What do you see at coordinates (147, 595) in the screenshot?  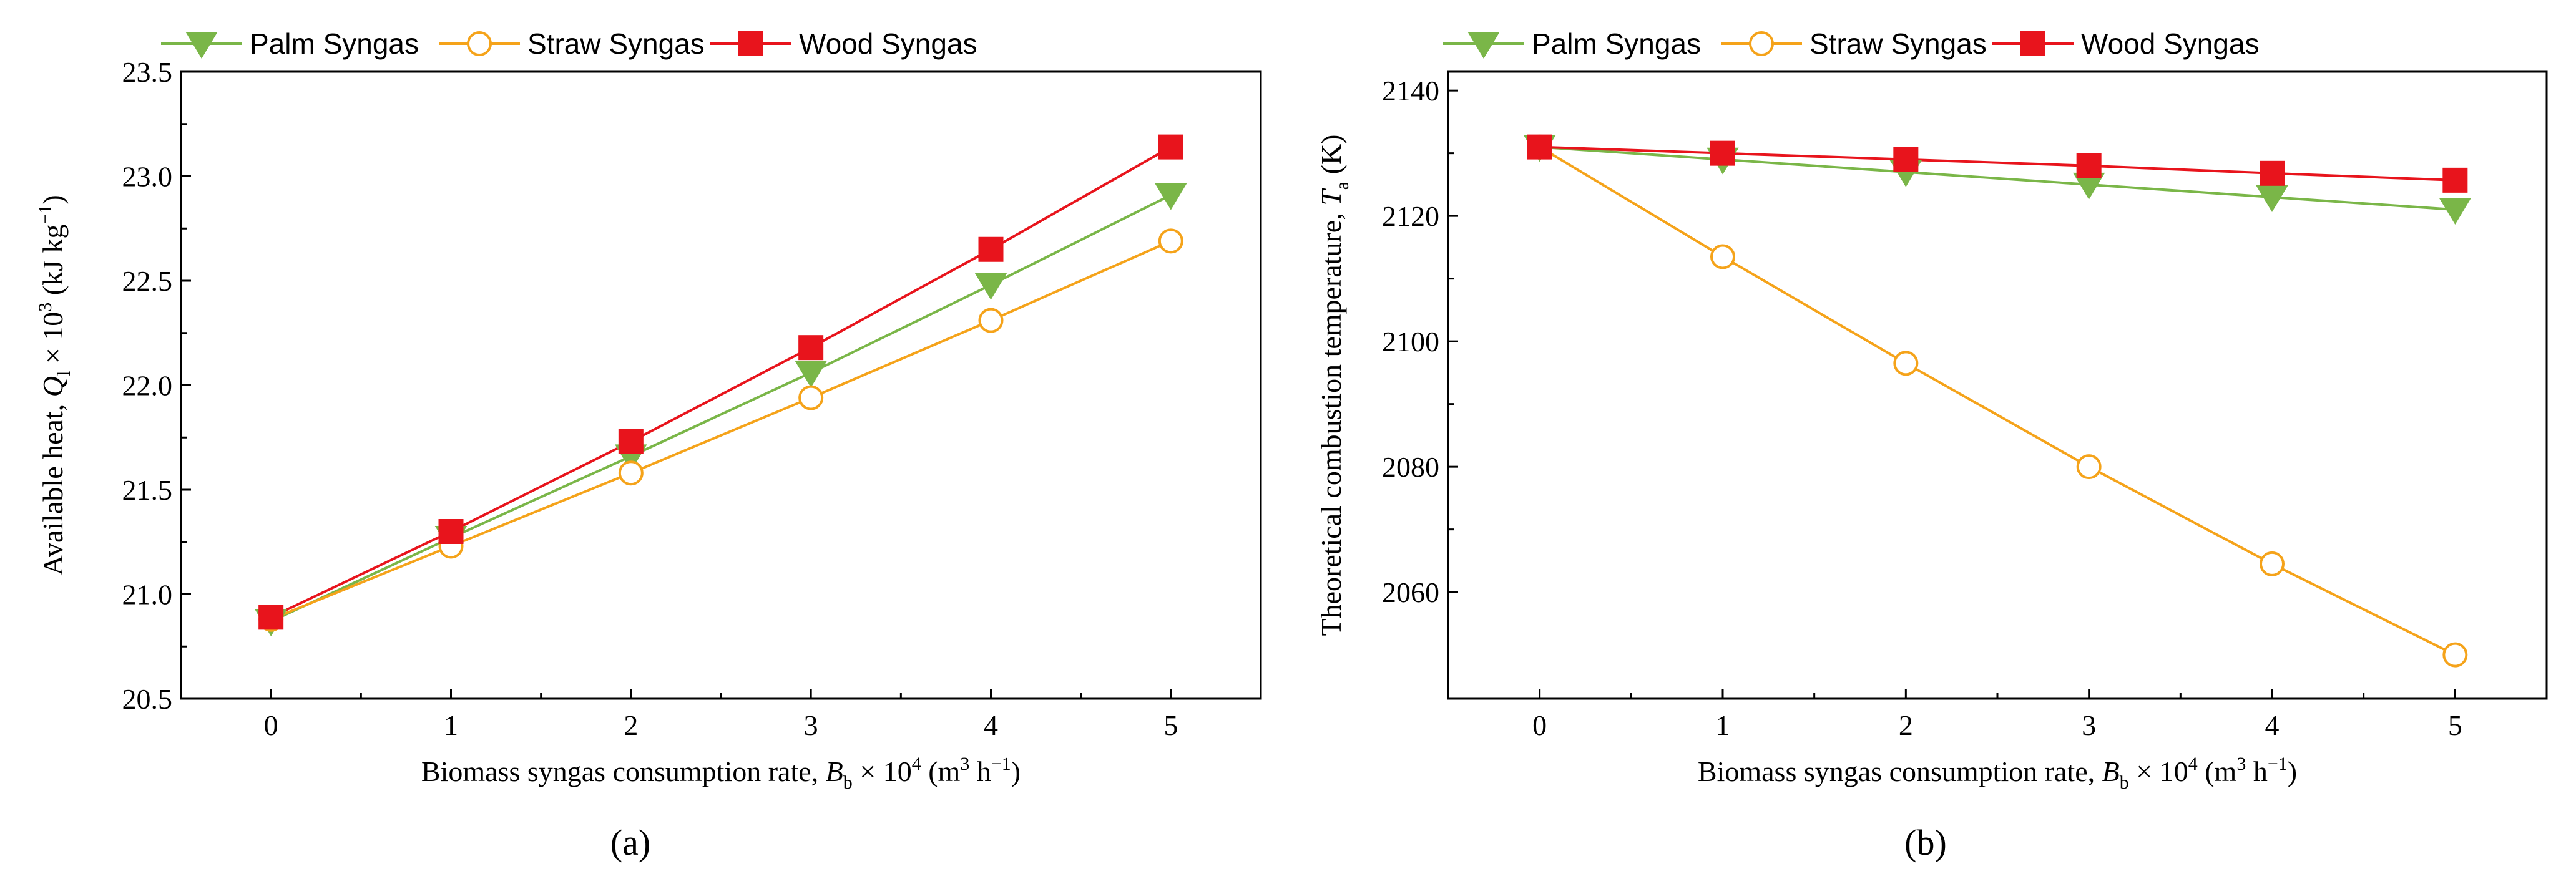 I see `y-tick-label: 21.0` at bounding box center [147, 595].